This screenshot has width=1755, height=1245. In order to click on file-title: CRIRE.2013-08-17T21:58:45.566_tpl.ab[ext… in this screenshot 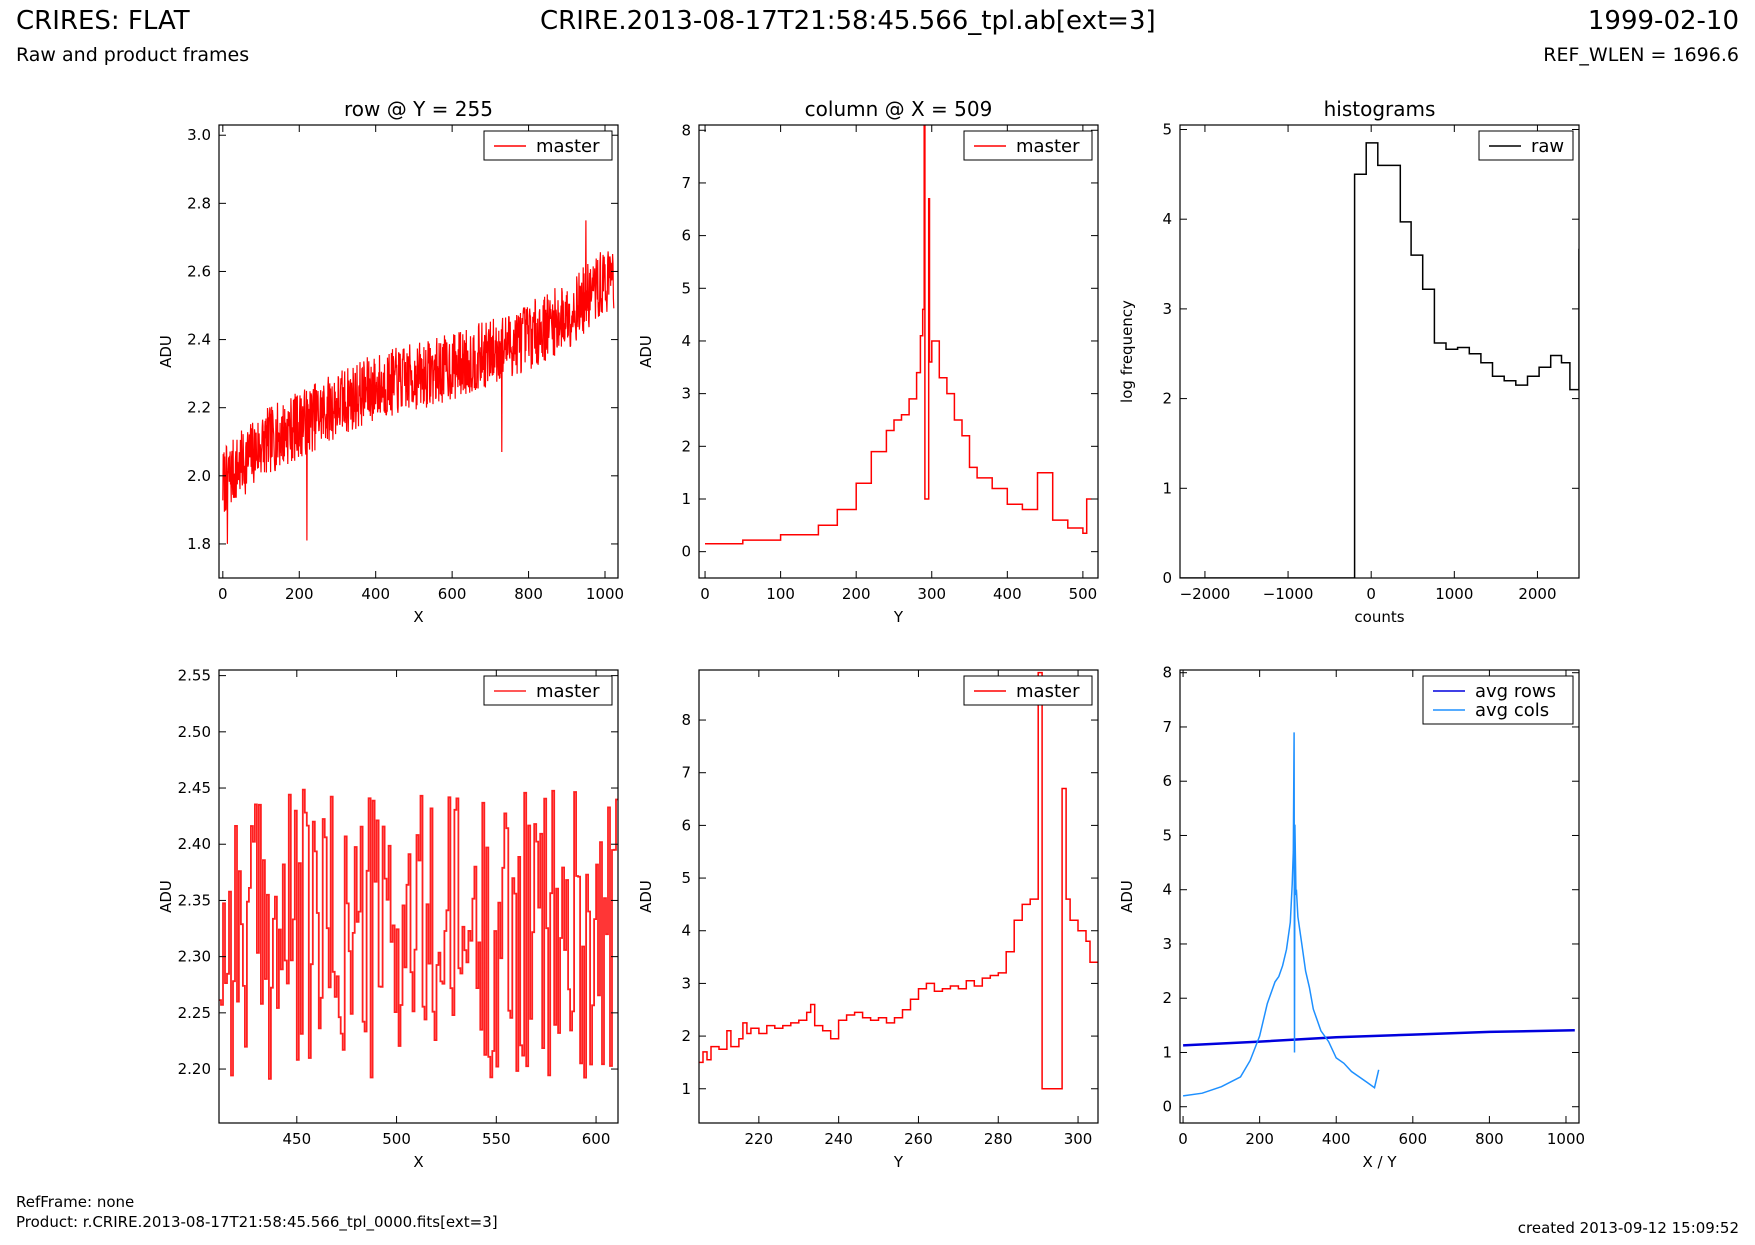, I will do `click(848, 21)`.